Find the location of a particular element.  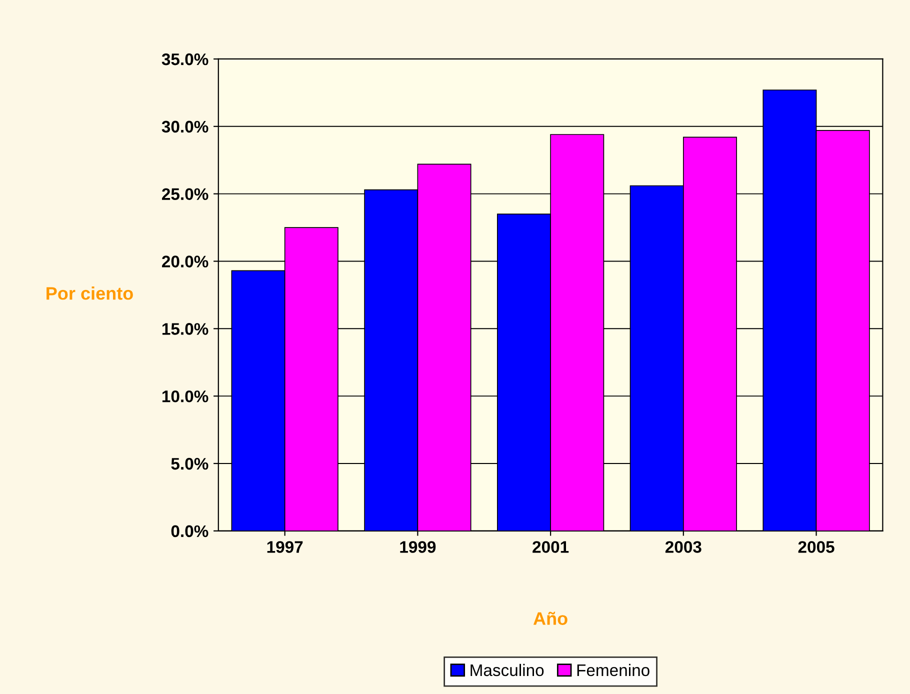

x-tick-label: 2003 is located at coordinates (683, 547).